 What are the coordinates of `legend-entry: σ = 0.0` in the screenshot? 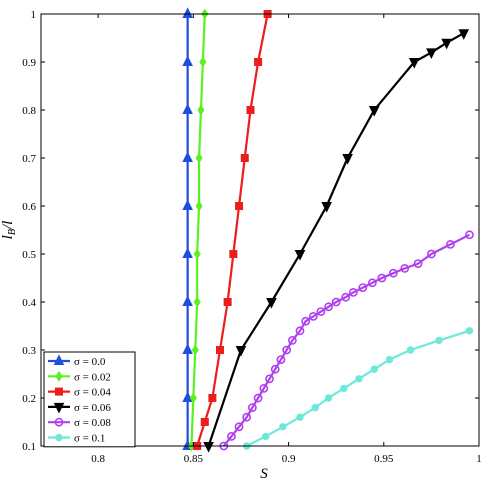 It's located at (77, 361).